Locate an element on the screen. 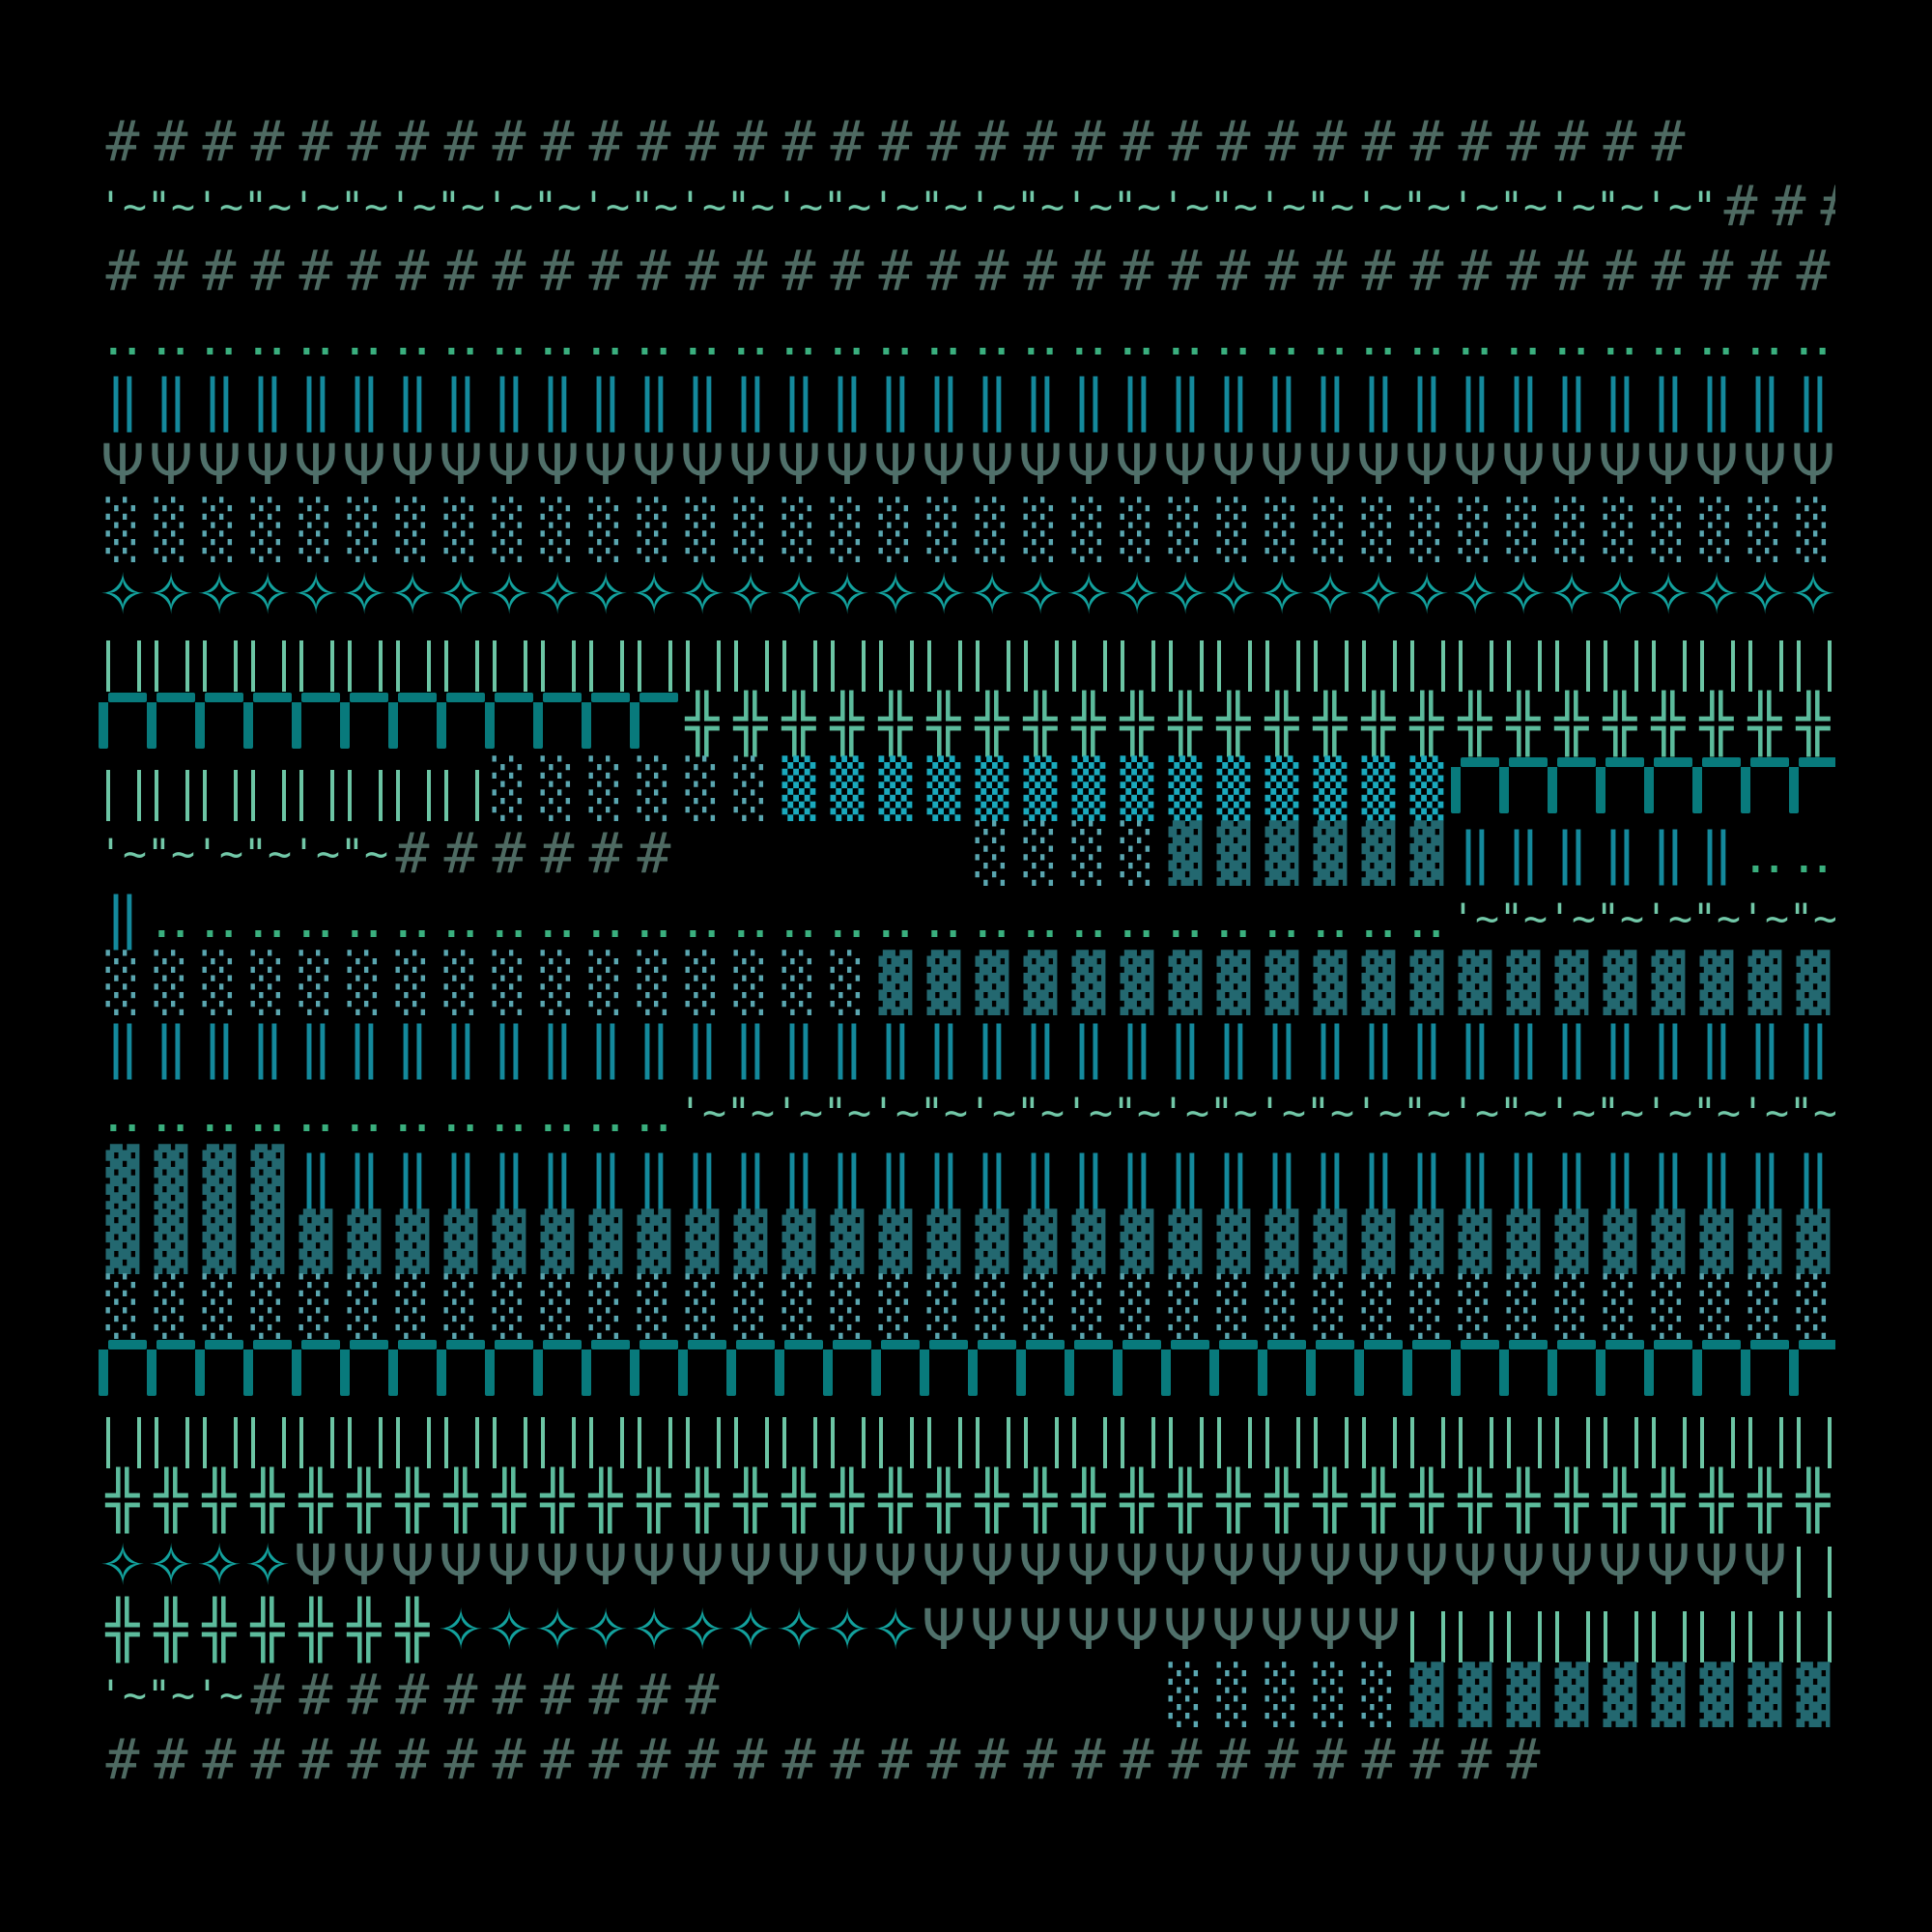 The height and width of the screenshot is (1932, 1932). blank-glyph is located at coordinates (895, 853).